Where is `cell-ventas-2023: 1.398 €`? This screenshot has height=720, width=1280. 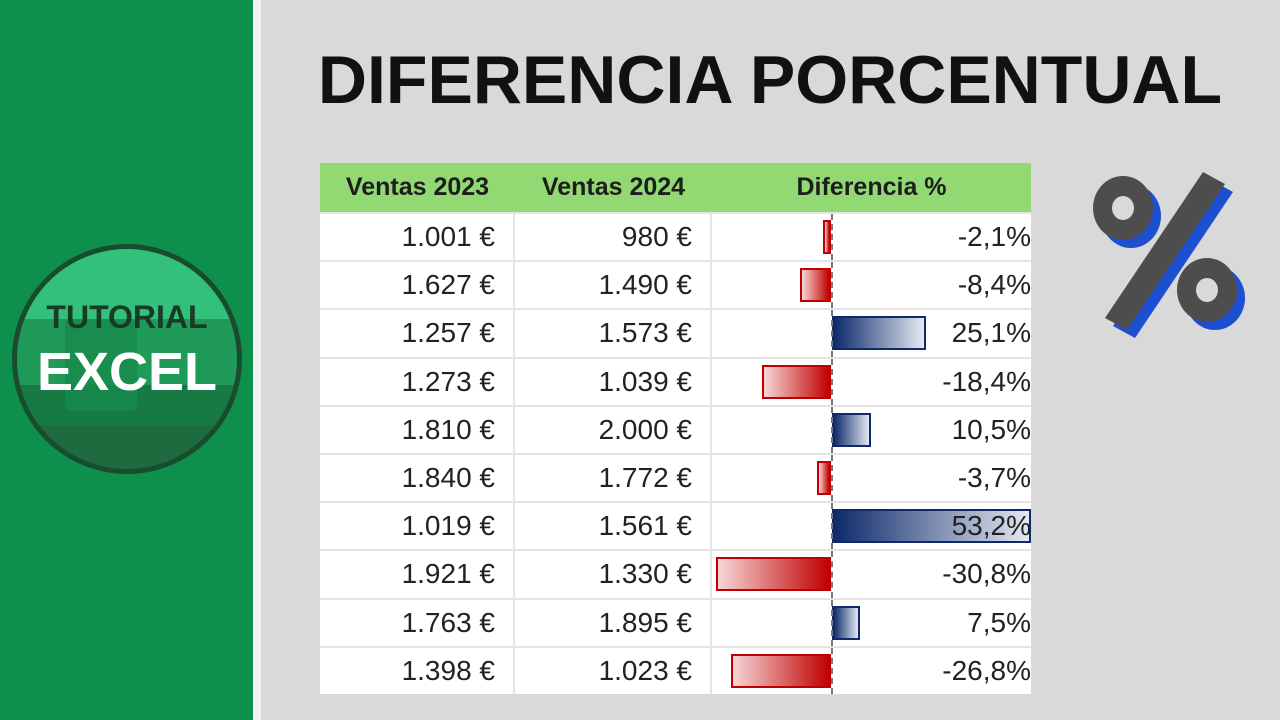 cell-ventas-2023: 1.398 € is located at coordinates (417, 670).